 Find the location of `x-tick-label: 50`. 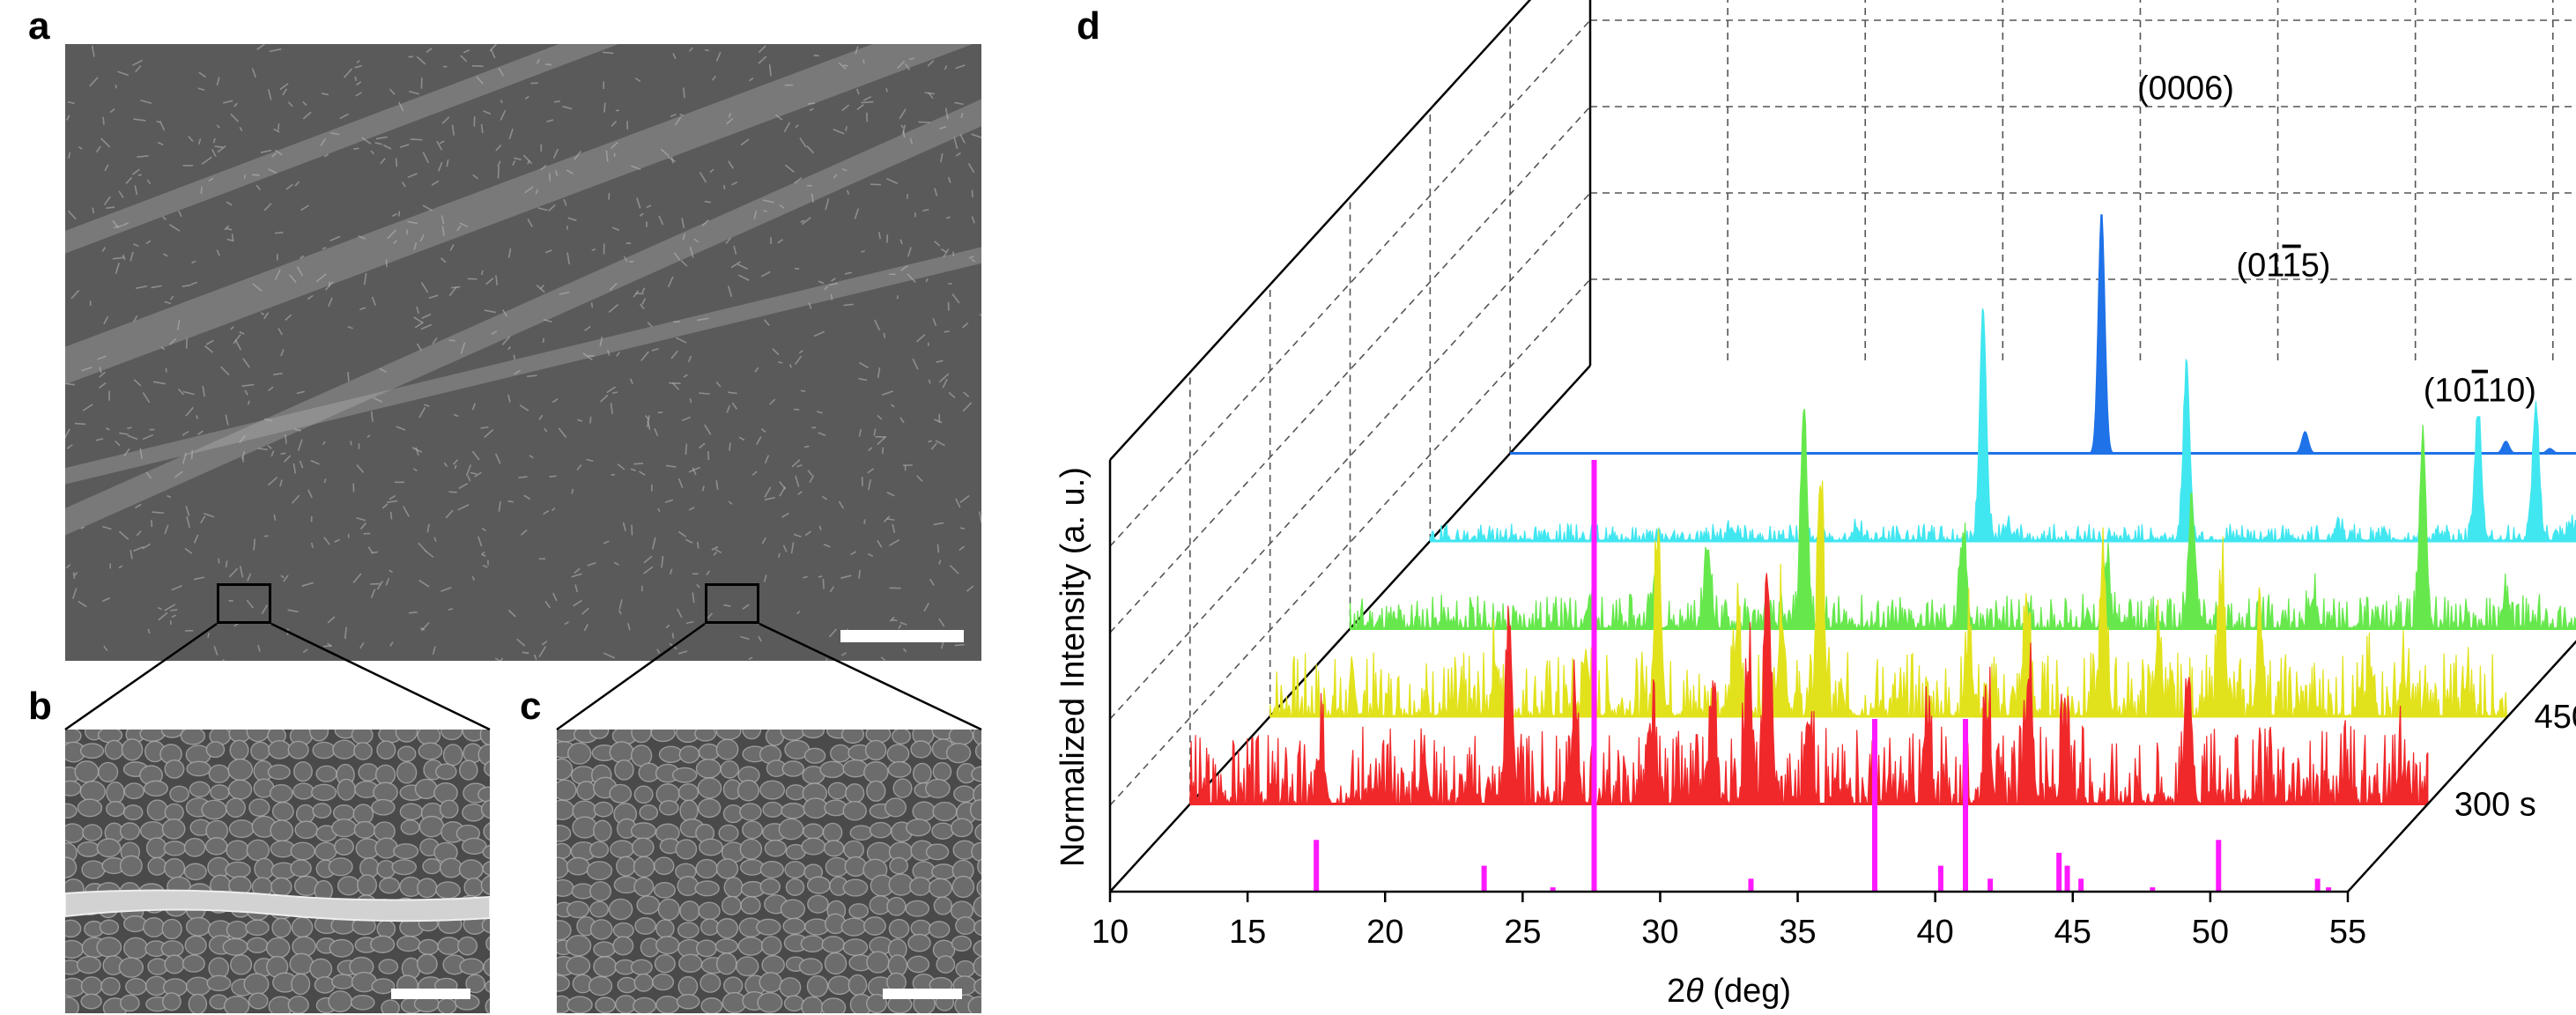

x-tick-label: 50 is located at coordinates (2211, 932).